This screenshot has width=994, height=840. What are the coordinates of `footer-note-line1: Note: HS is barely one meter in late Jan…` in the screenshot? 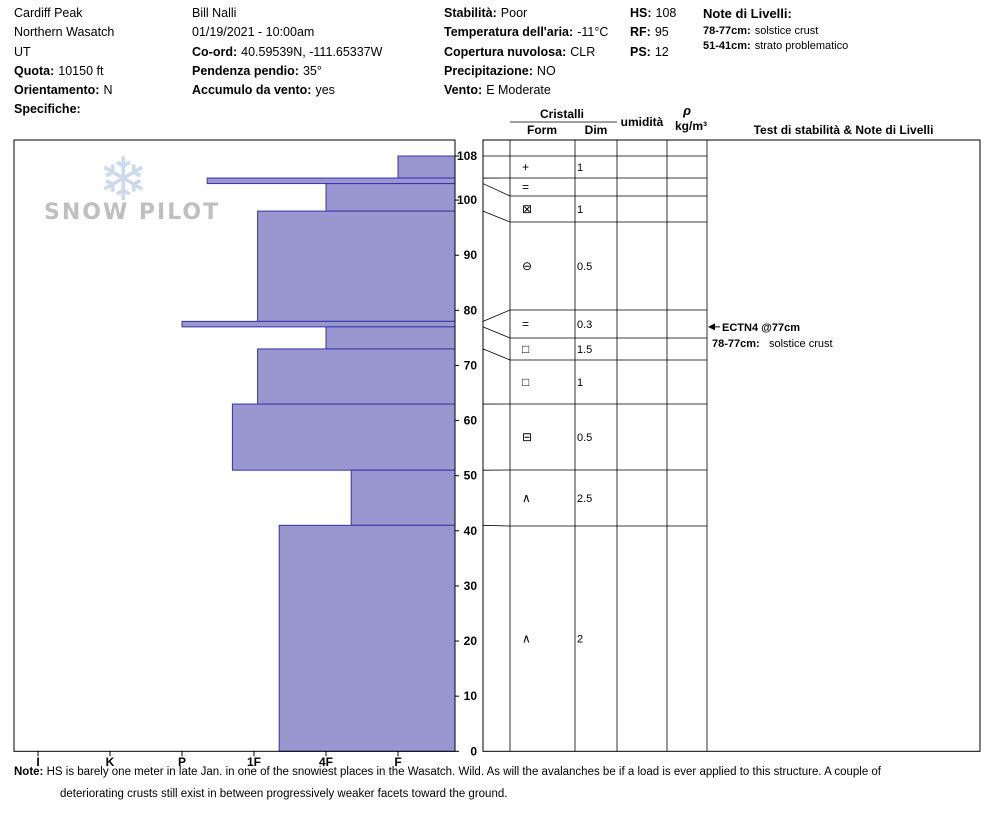 It's located at (447, 772).